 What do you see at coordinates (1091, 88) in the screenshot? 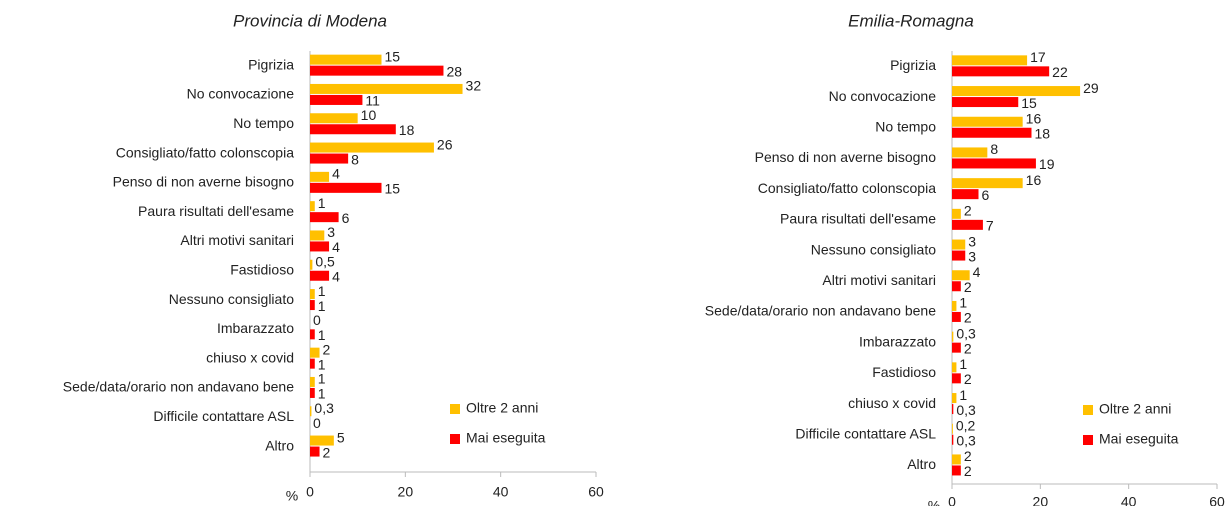
I see `data-label: 29` at bounding box center [1091, 88].